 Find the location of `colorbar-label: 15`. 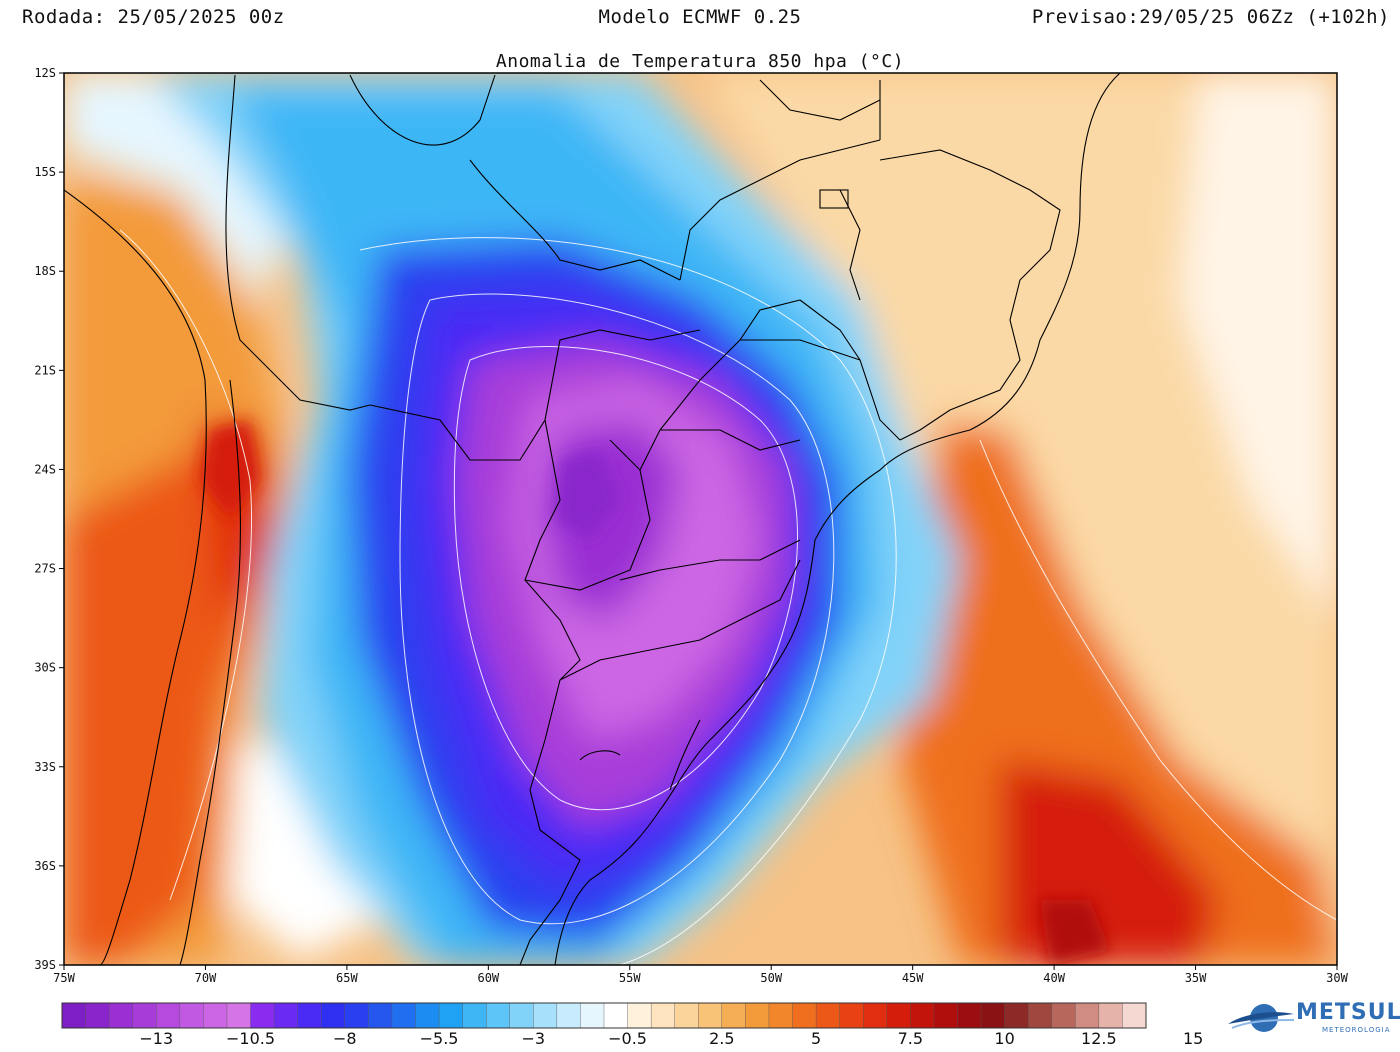

colorbar-label: 15 is located at coordinates (1193, 1038).